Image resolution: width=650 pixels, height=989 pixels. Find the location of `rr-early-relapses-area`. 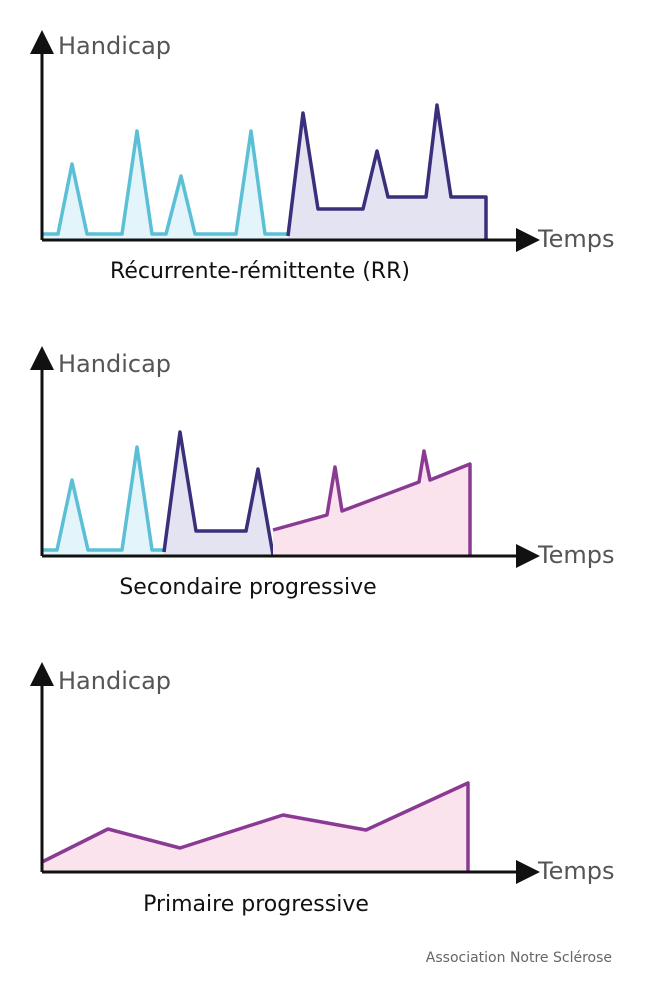

rr-early-relapses-area is located at coordinates (165, 185).